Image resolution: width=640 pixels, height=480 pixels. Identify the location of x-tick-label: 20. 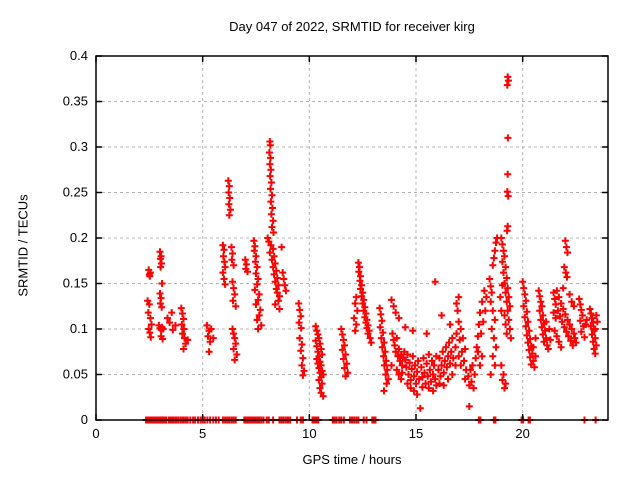
(522, 433).